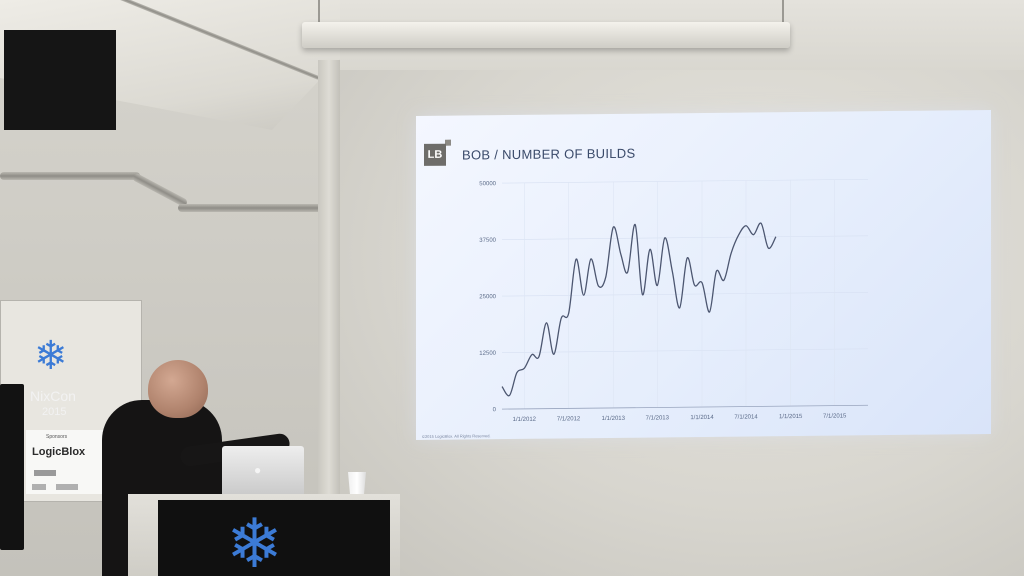 This screenshot has width=1024, height=576. I want to click on nix-snowflake-icon: ❄, so click(51, 356).